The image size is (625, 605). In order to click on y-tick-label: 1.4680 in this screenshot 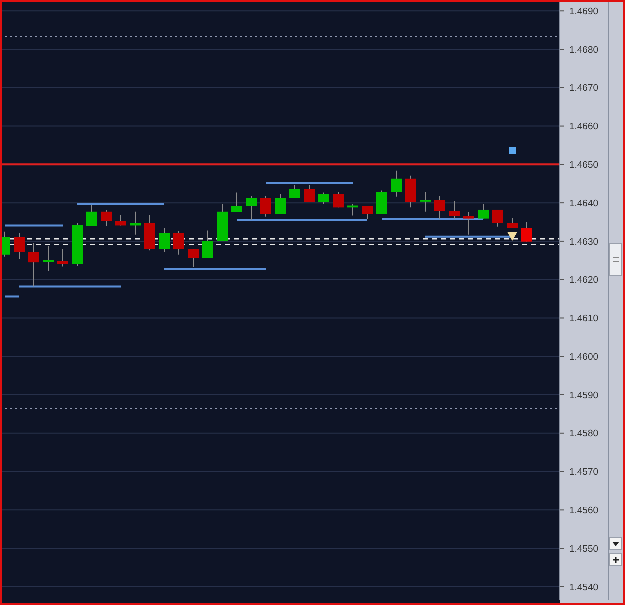, I will do `click(584, 50)`.